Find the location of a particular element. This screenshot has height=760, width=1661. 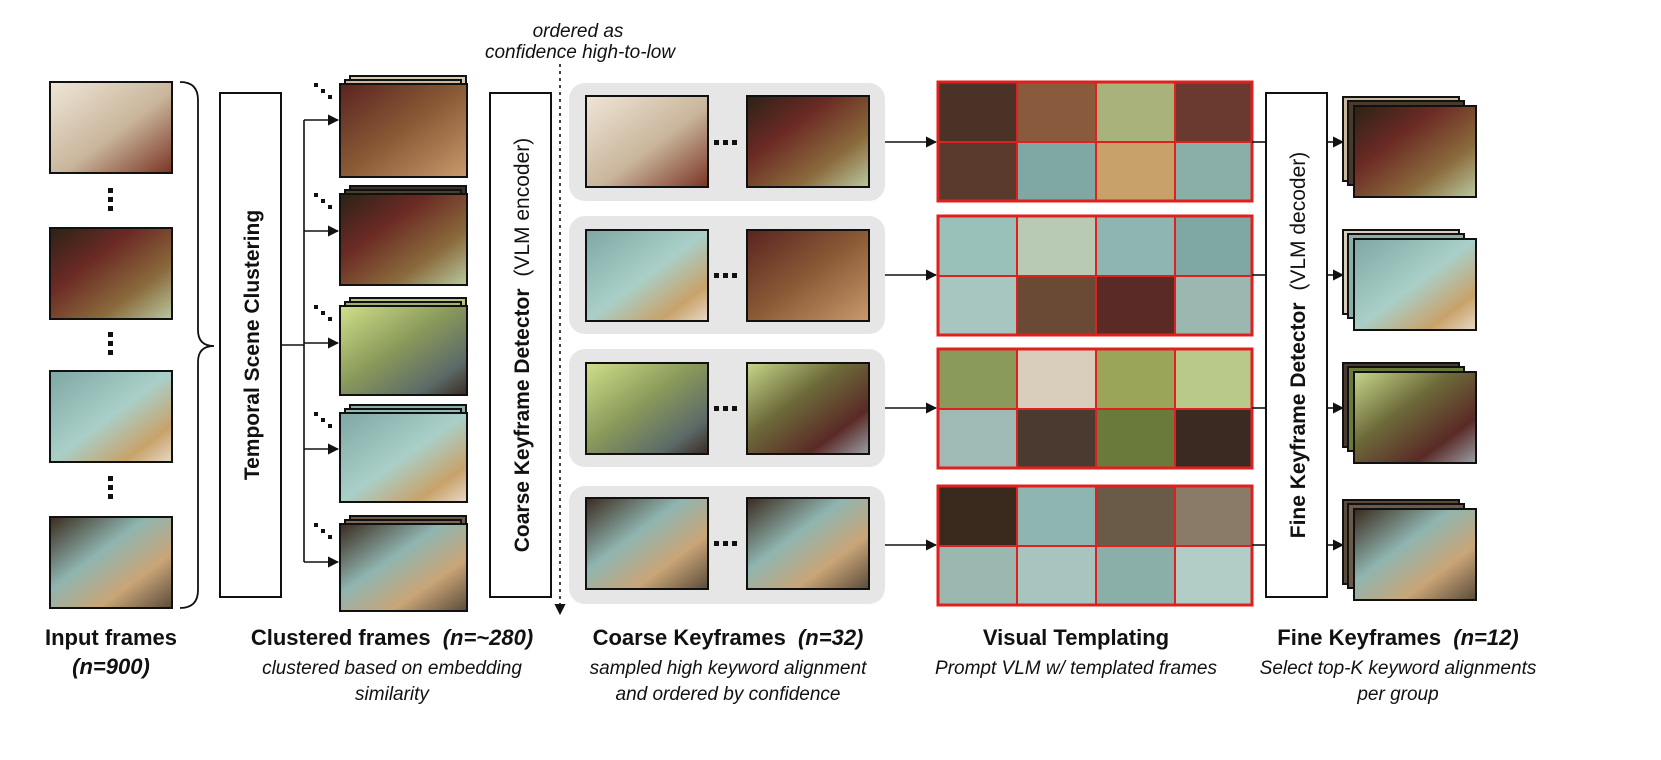

caption-clustered-heading: Clustered frames (n=~280) is located at coordinates (392, 637).